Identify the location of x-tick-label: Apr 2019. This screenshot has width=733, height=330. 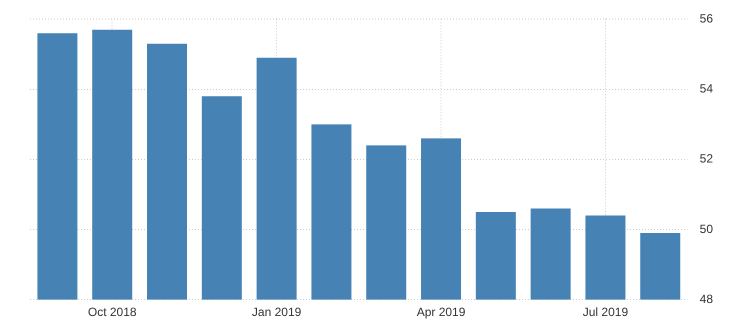
(441, 312).